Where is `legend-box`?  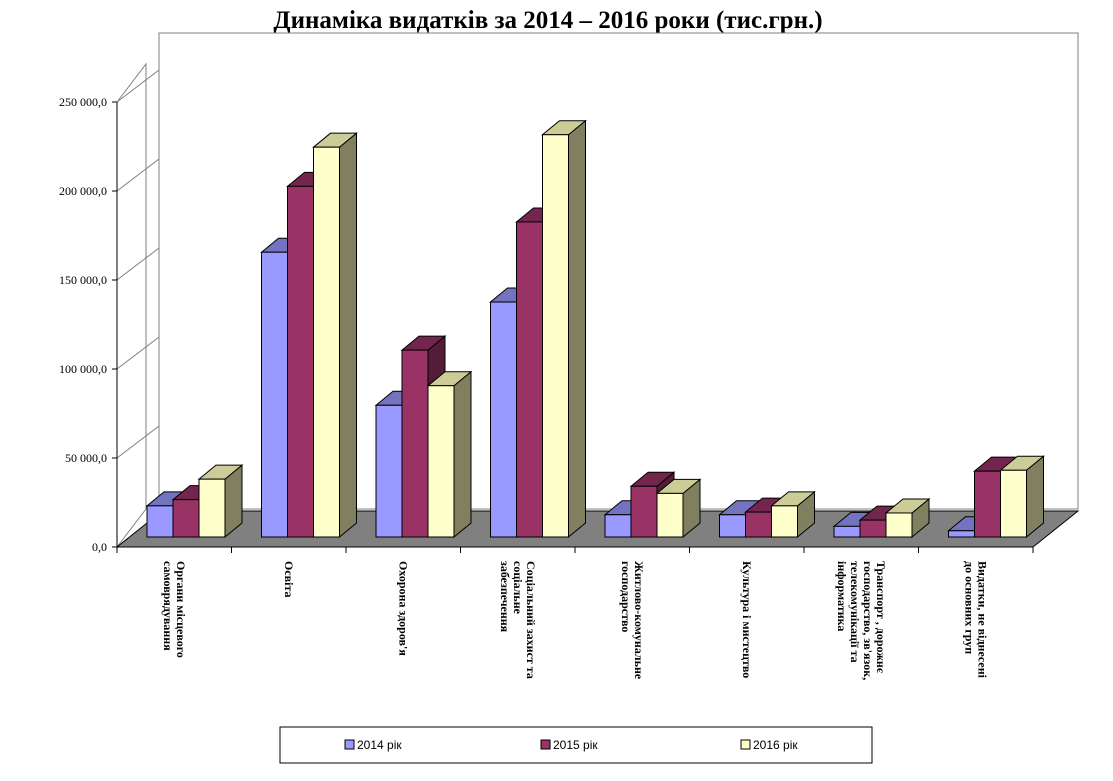
legend-box is located at coordinates (576, 745).